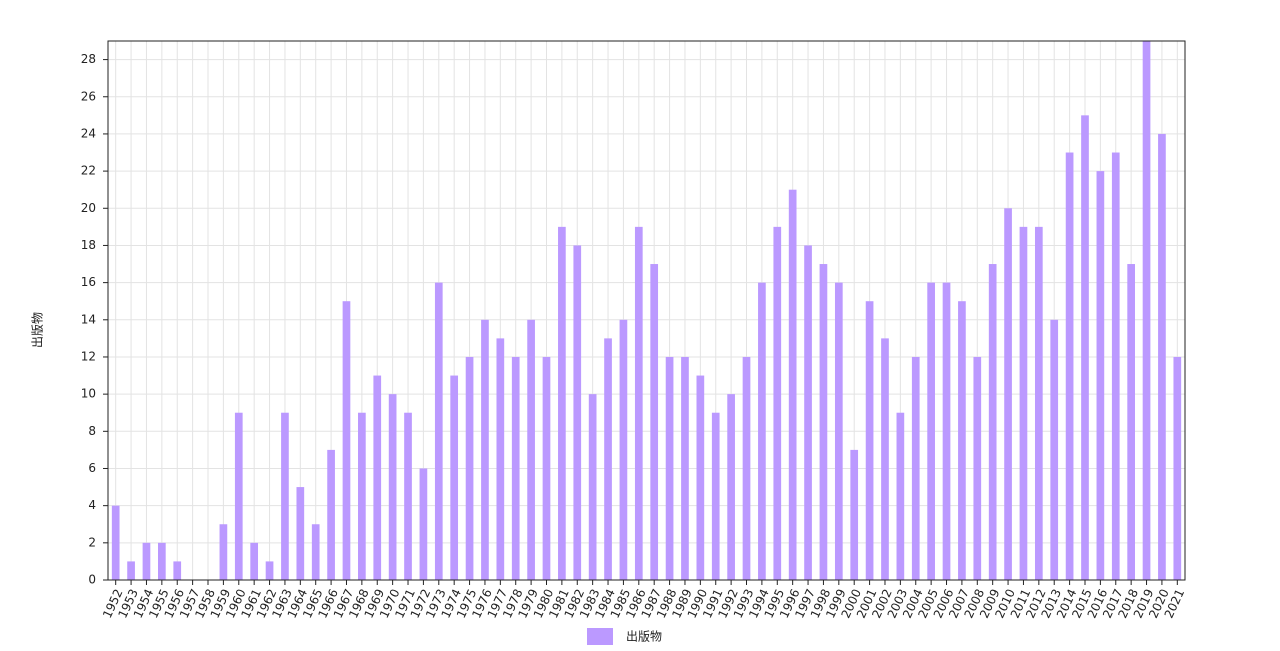  Describe the element at coordinates (92, 542) in the screenshot. I see `y-tick-label: 2` at that location.